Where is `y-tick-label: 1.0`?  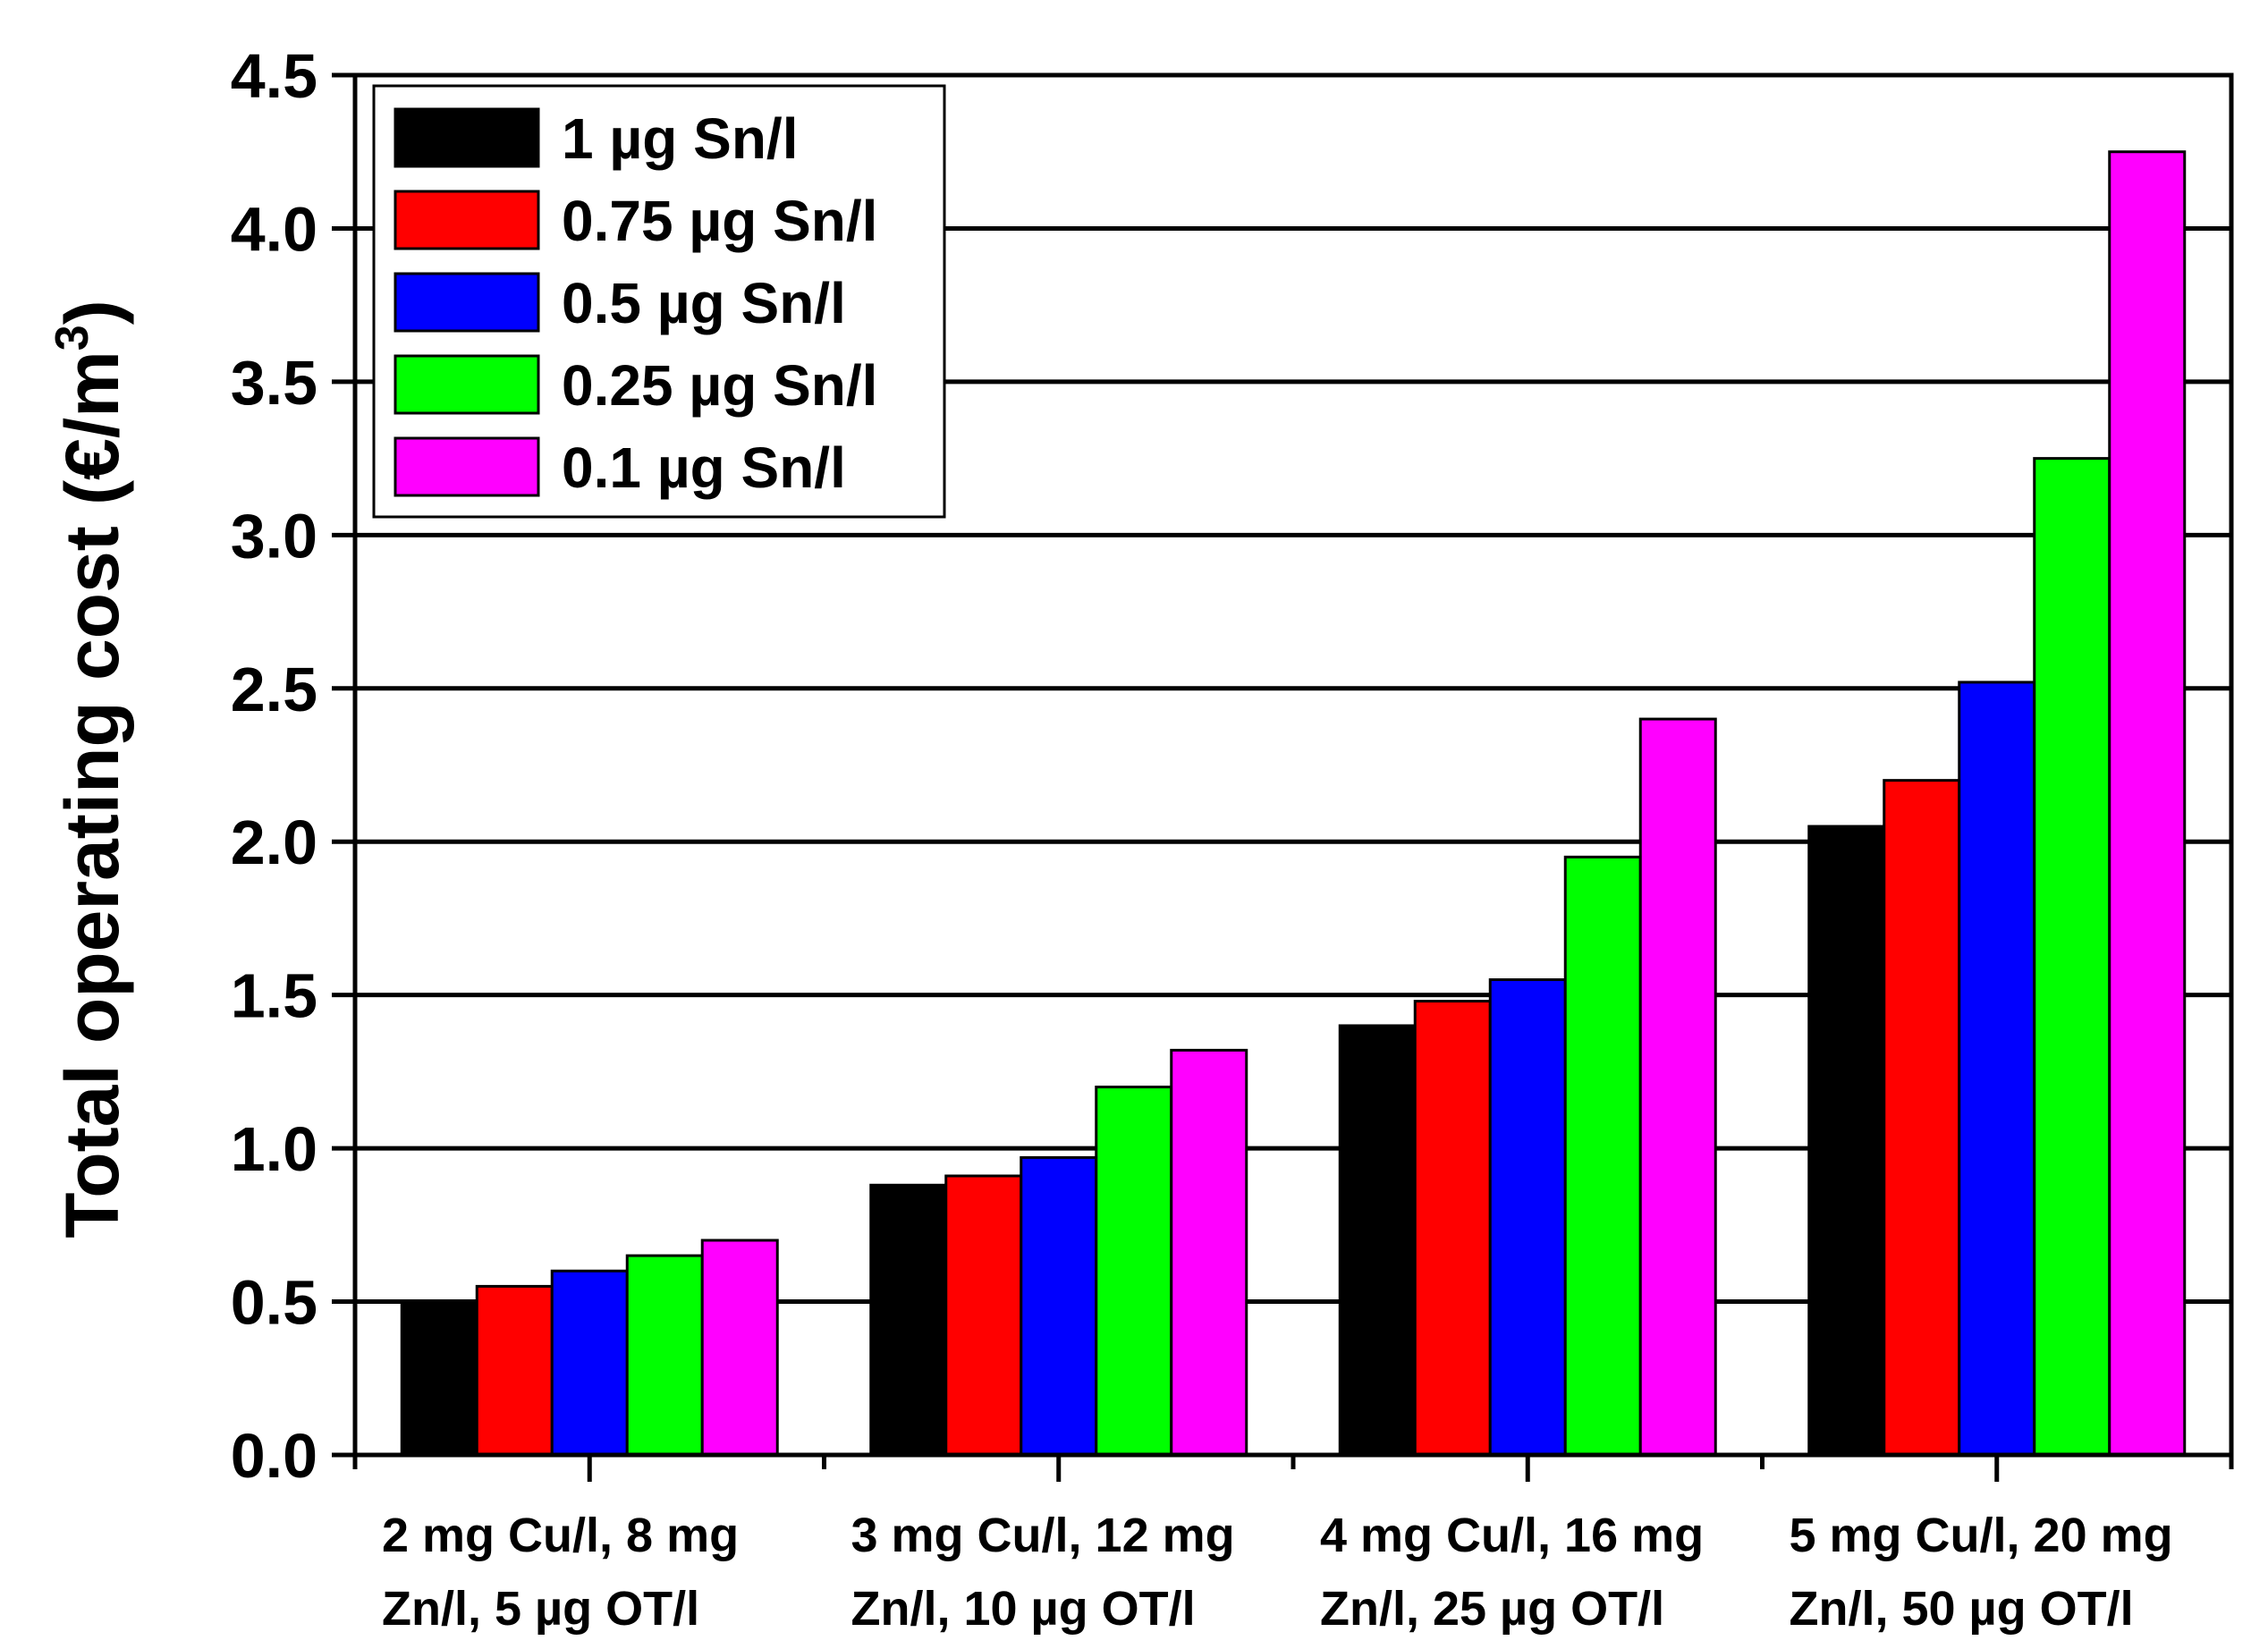 y-tick-label: 1.0 is located at coordinates (274, 1149).